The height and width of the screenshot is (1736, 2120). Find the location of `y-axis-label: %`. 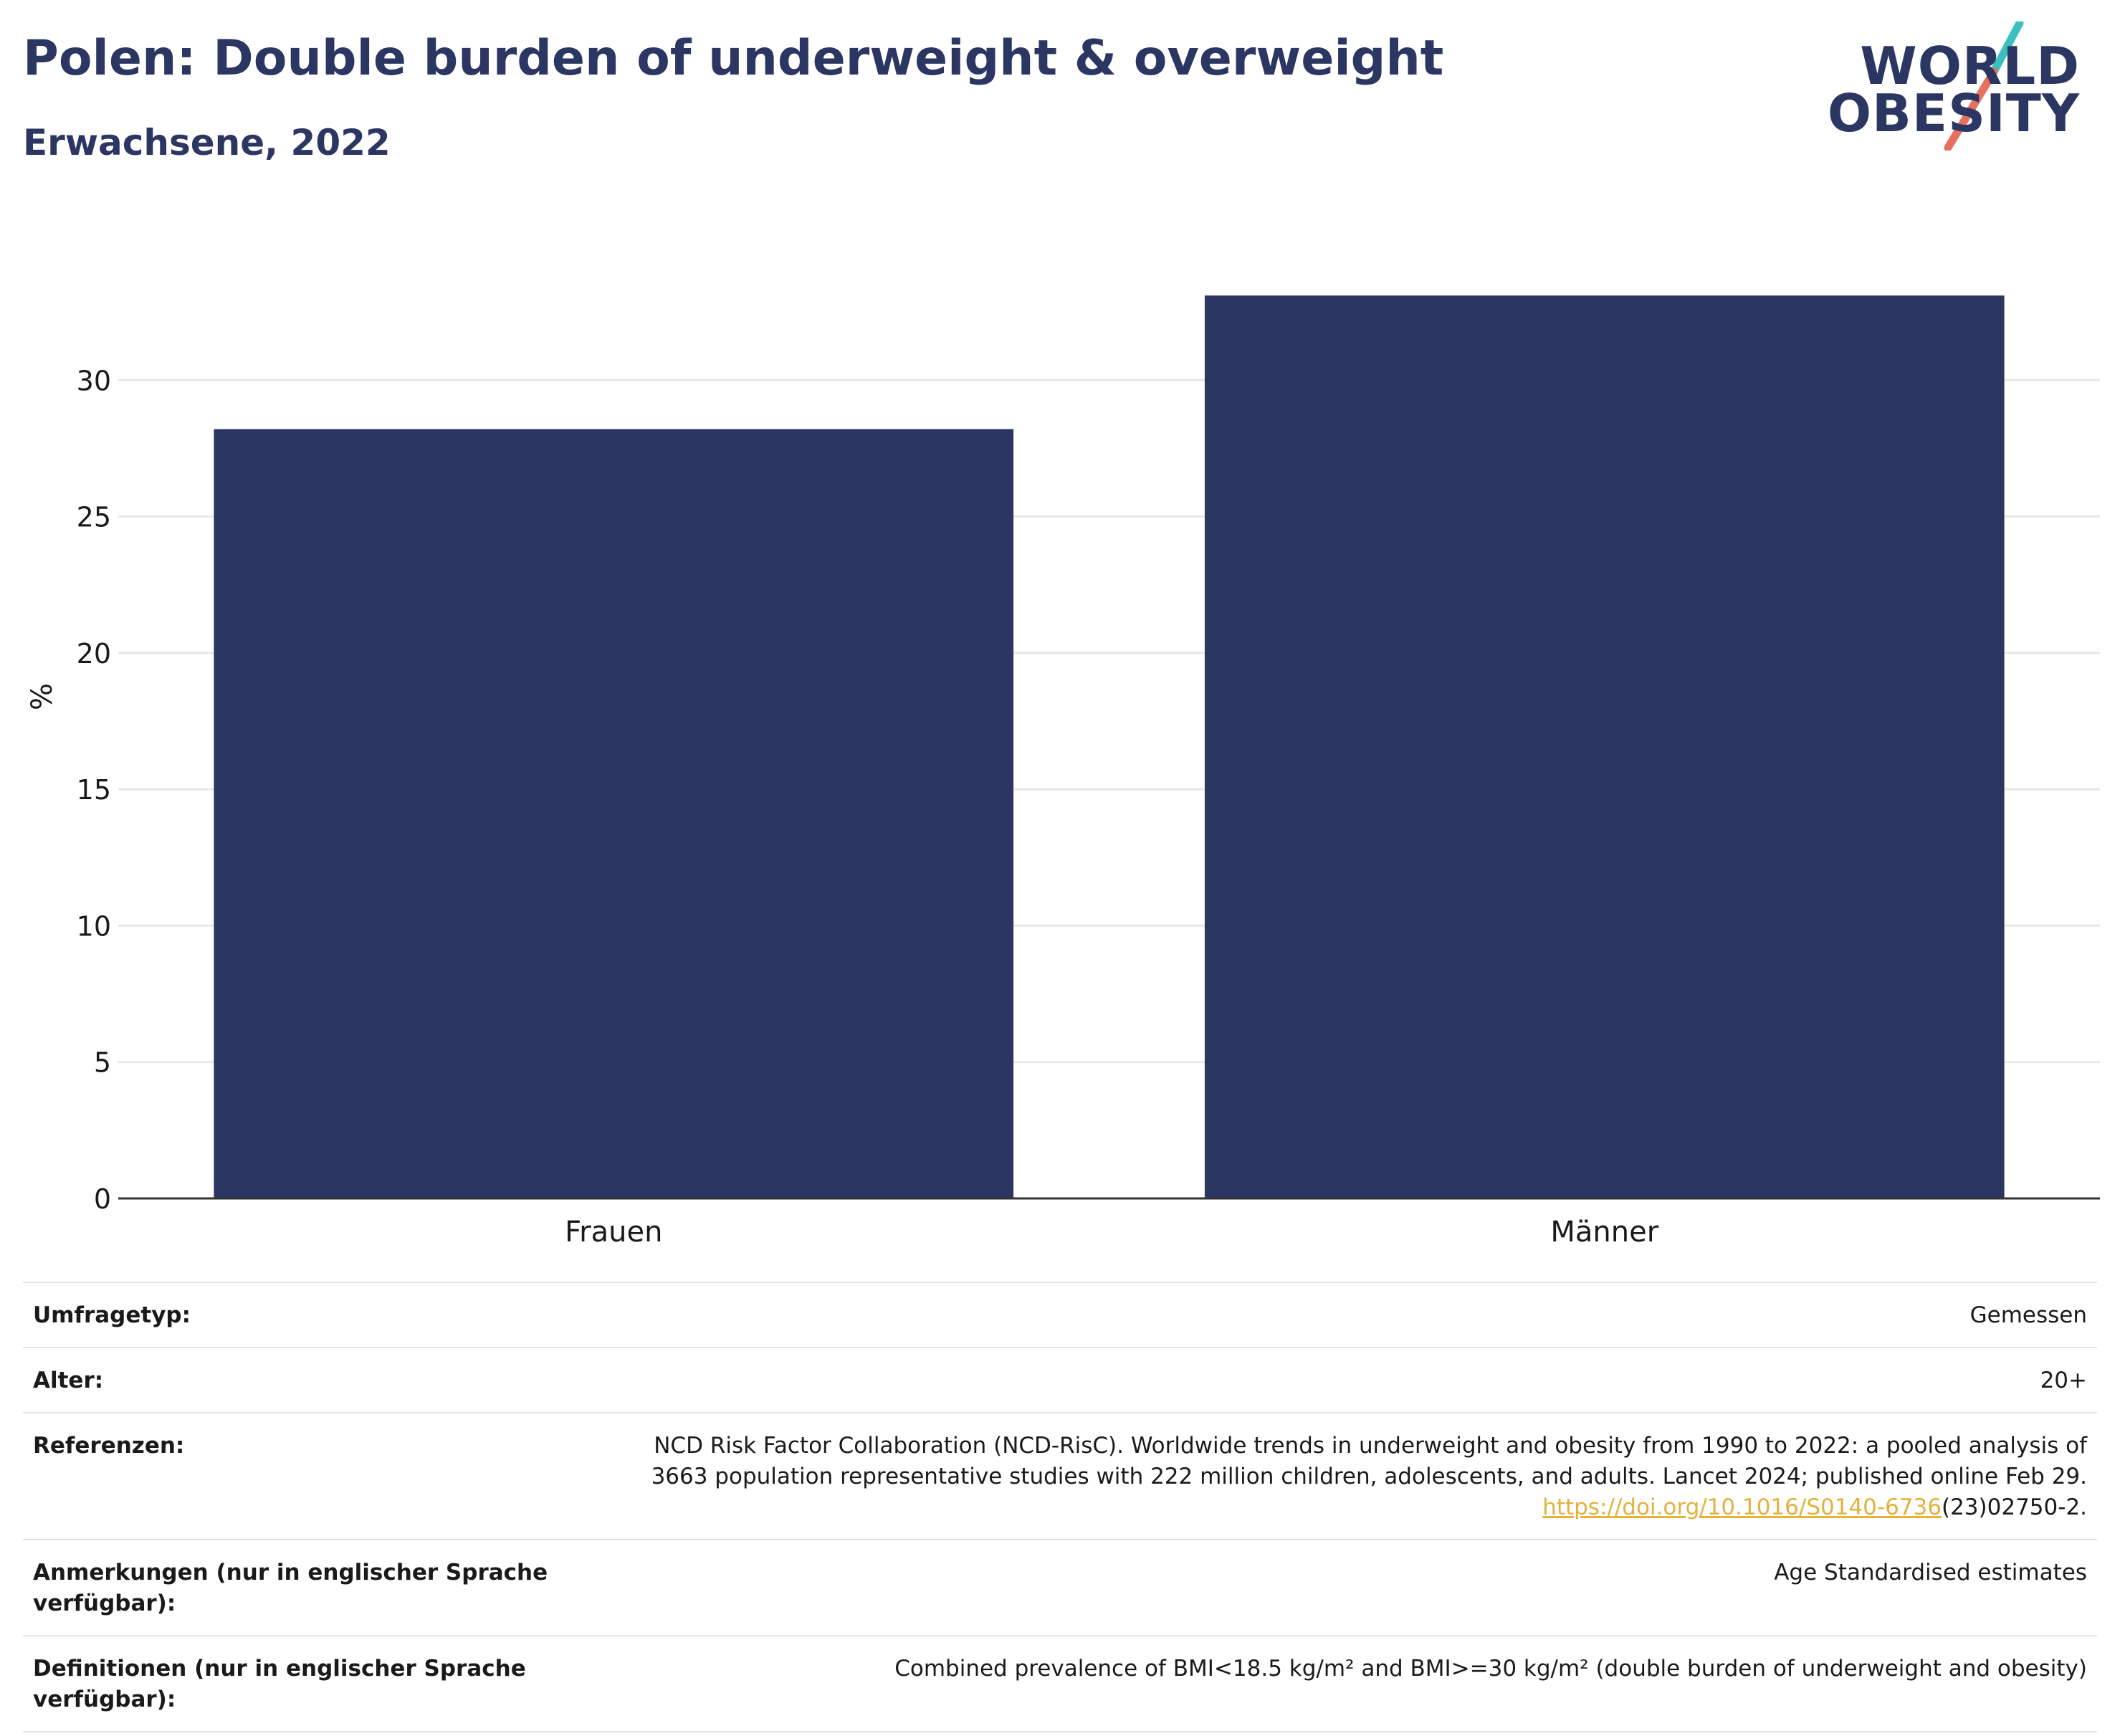

y-axis-label: % is located at coordinates (43, 696).